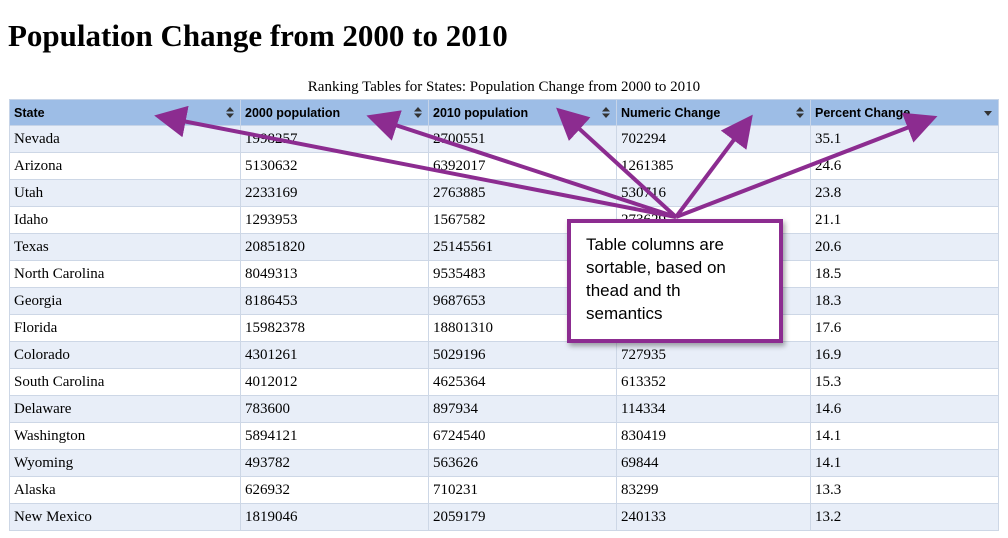 The width and height of the screenshot is (1008, 538). I want to click on table-cell: 710231, so click(522, 490).